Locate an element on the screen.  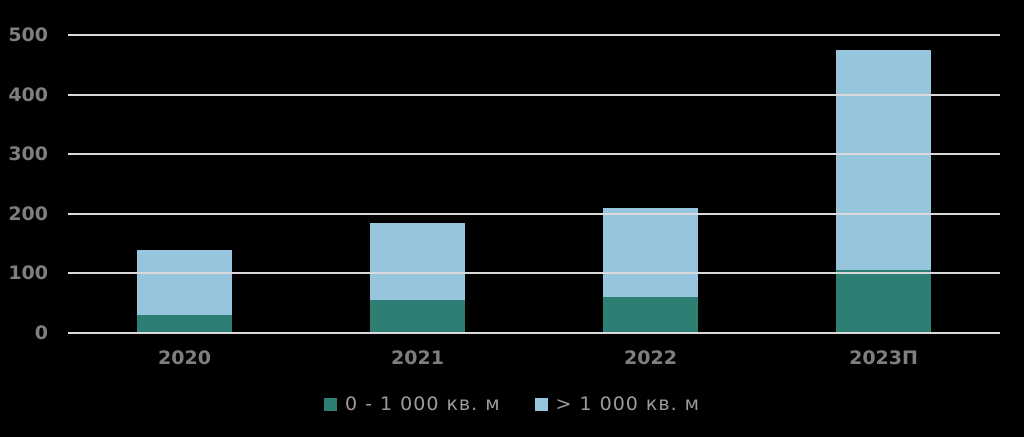
gridline-y500 is located at coordinates (534, 35).